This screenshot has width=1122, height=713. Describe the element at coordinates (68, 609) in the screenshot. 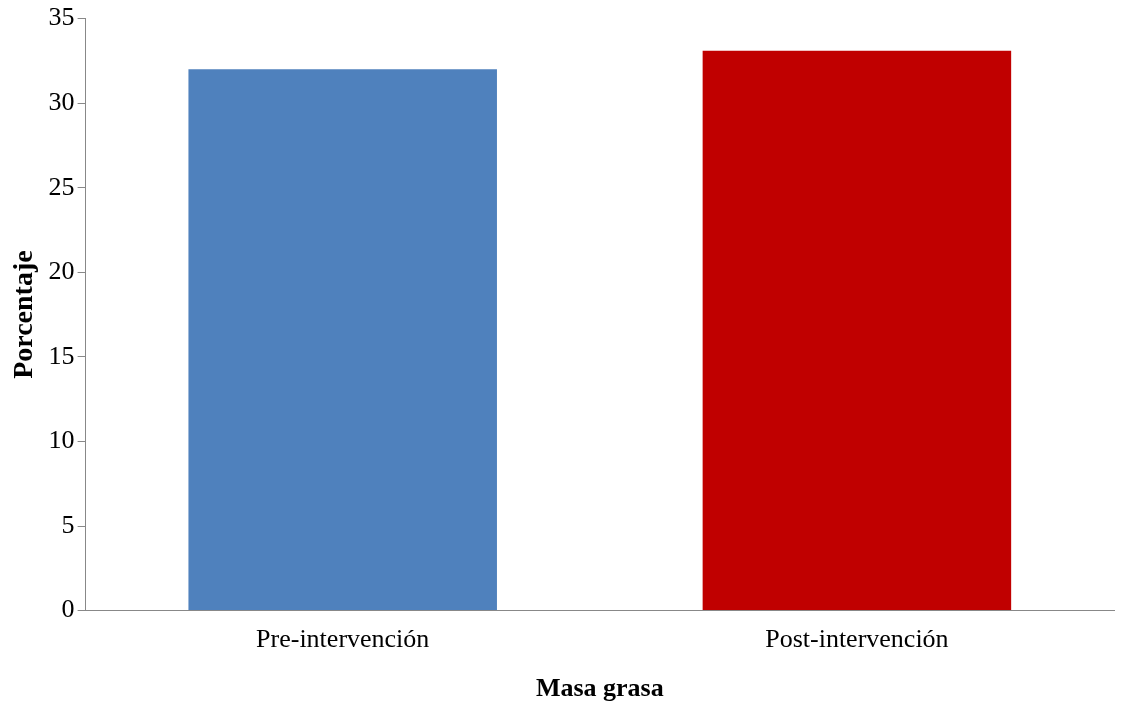

I see `y-tick-label: 0` at that location.